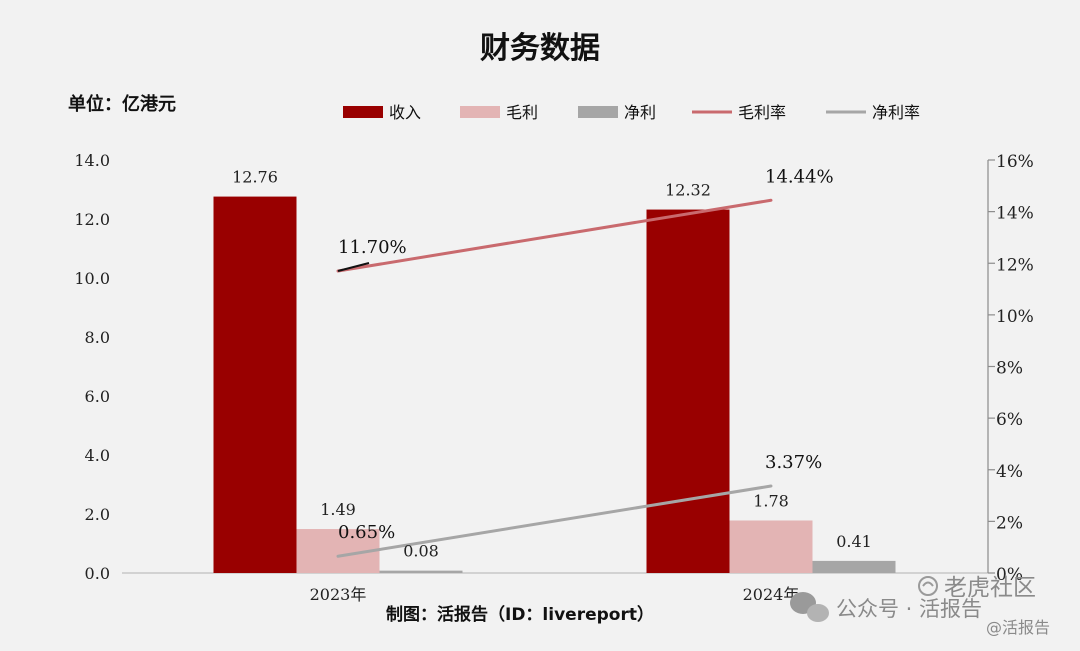 This screenshot has width=1080, height=651. I want to click on leader-line, so click(353, 267).